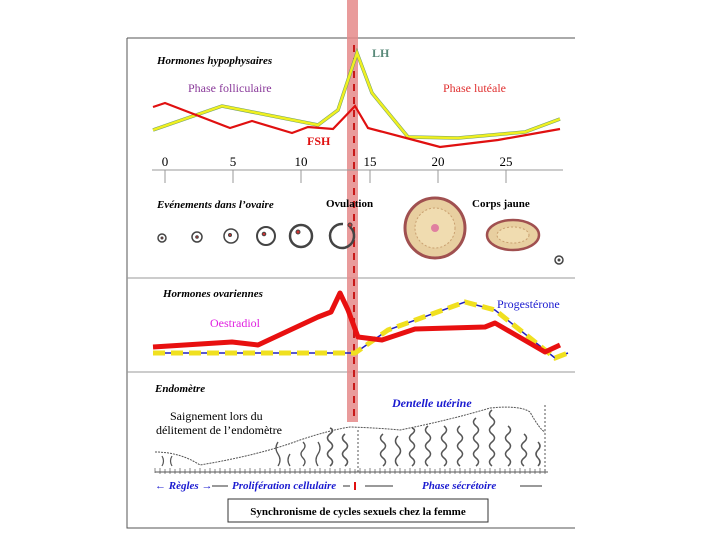  What do you see at coordinates (349, 204) in the screenshot?
I see `ovulation-label: Ovulation` at bounding box center [349, 204].